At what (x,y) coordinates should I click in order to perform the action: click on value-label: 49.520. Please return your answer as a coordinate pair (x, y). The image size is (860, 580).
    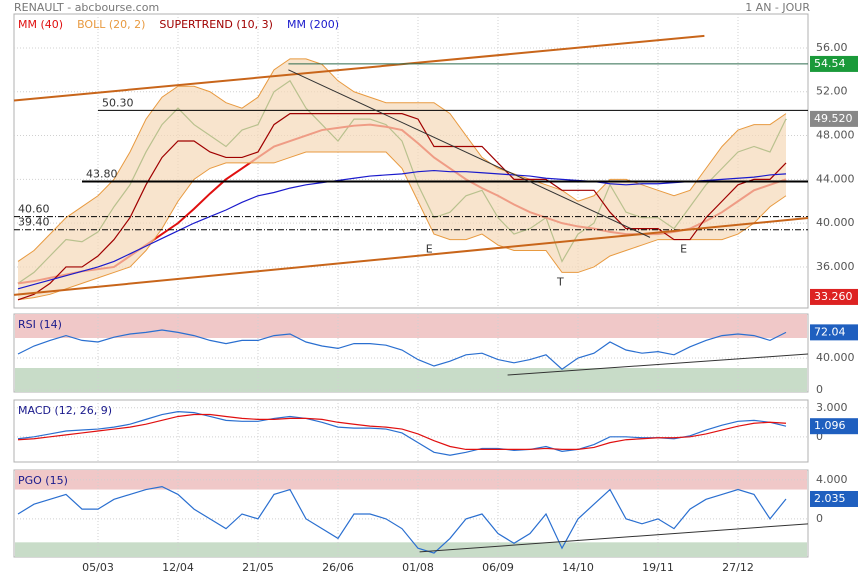
    Looking at the image, I should click on (833, 118).